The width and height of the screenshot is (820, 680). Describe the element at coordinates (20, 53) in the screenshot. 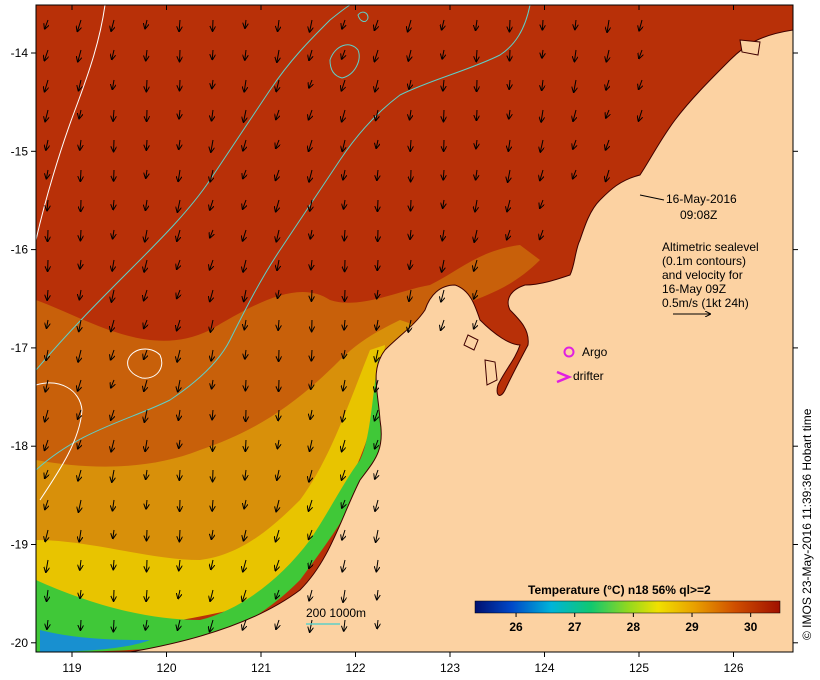

I see `y-tick-label: -14` at that location.